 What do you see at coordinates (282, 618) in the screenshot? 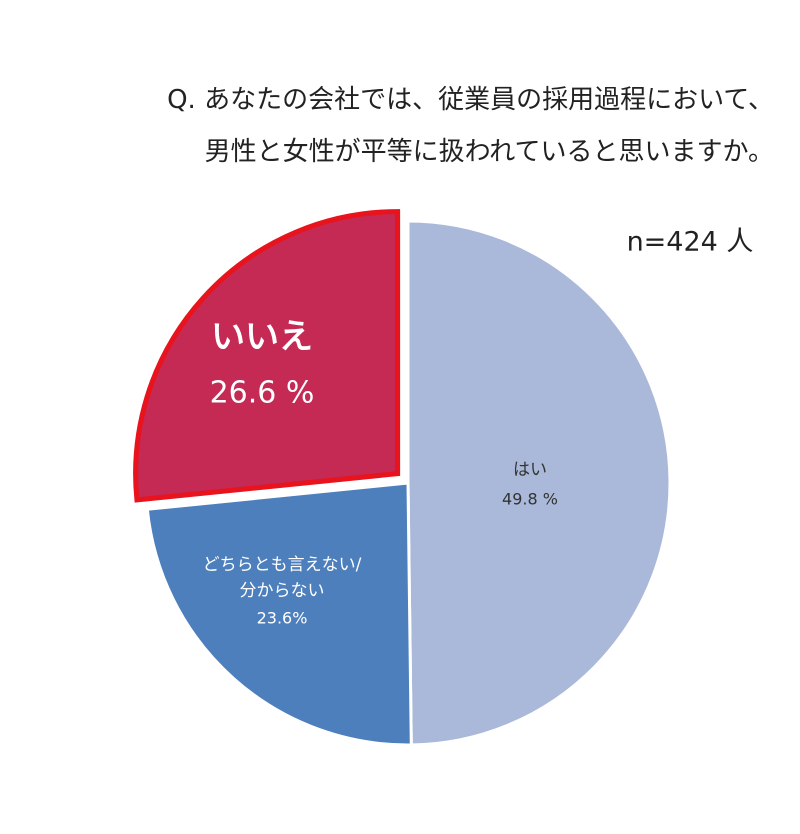
I see `value-label: 23.6%` at bounding box center [282, 618].